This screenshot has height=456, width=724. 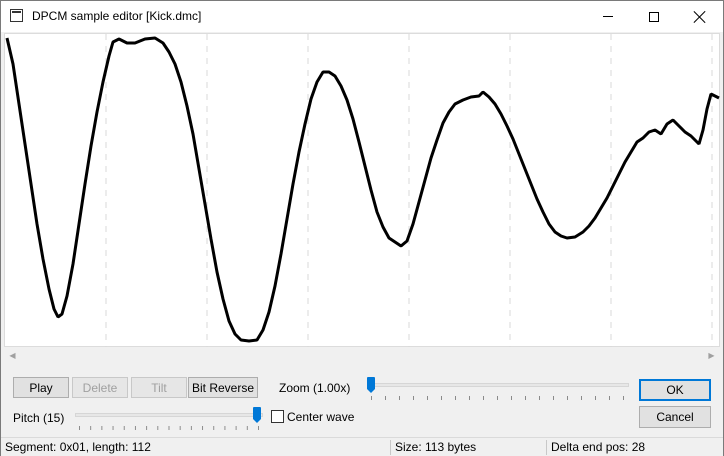 I want to click on pitch-slider-ticks, so click(x=169, y=428).